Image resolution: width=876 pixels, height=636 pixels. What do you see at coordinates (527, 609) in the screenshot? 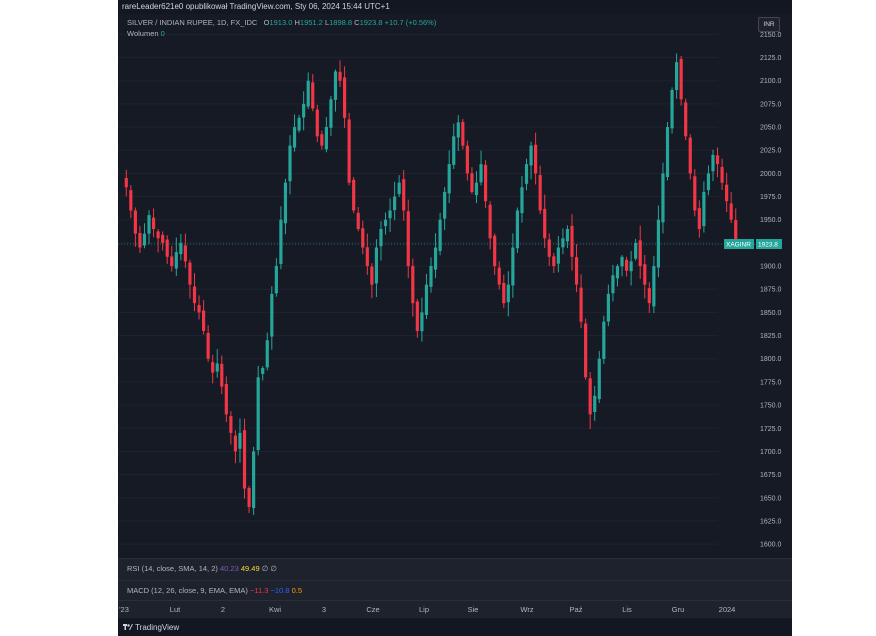
I see `x-tick-label: Wrz` at bounding box center [527, 609].